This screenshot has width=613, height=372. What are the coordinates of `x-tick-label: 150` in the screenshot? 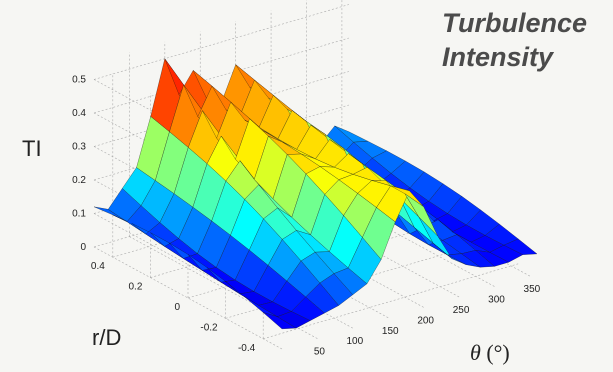 It's located at (390, 331).